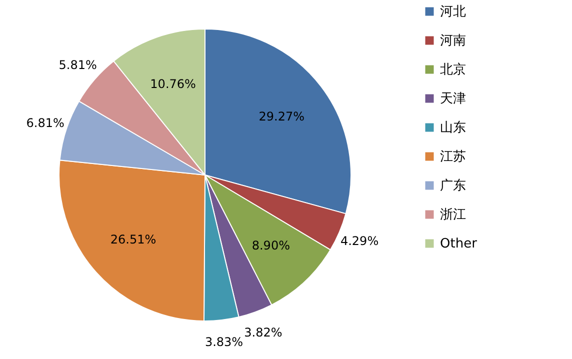  What do you see at coordinates (453, 41) in the screenshot?
I see `legend-label: 河南` at bounding box center [453, 41].